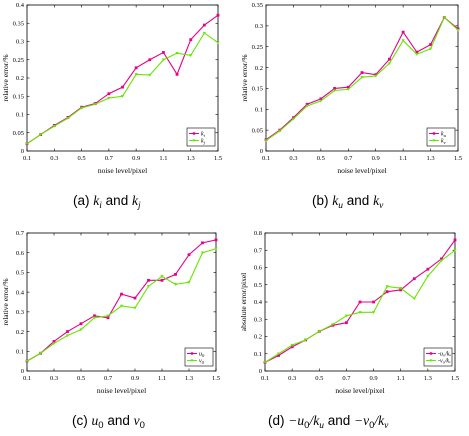  I want to click on x-tick-label: 0.9, so click(376, 158).